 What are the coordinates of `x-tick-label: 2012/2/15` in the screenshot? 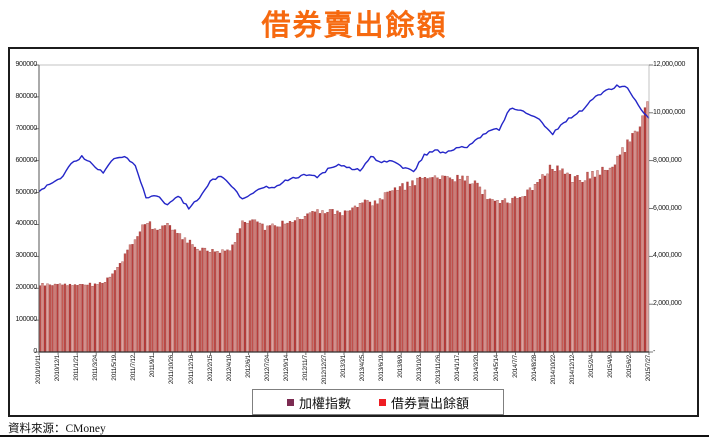 It's located at (210, 368).